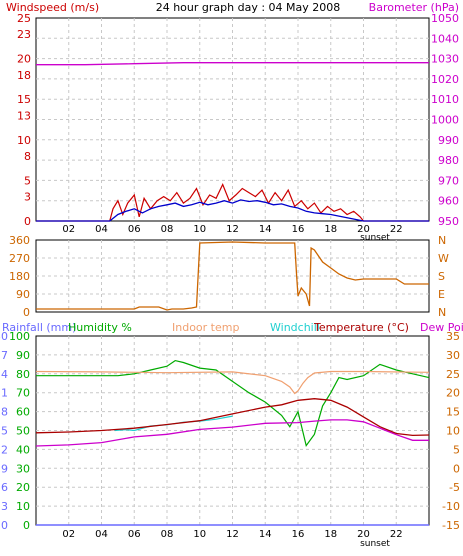  I want to click on x-tick-label-top: 04, so click(101, 229).